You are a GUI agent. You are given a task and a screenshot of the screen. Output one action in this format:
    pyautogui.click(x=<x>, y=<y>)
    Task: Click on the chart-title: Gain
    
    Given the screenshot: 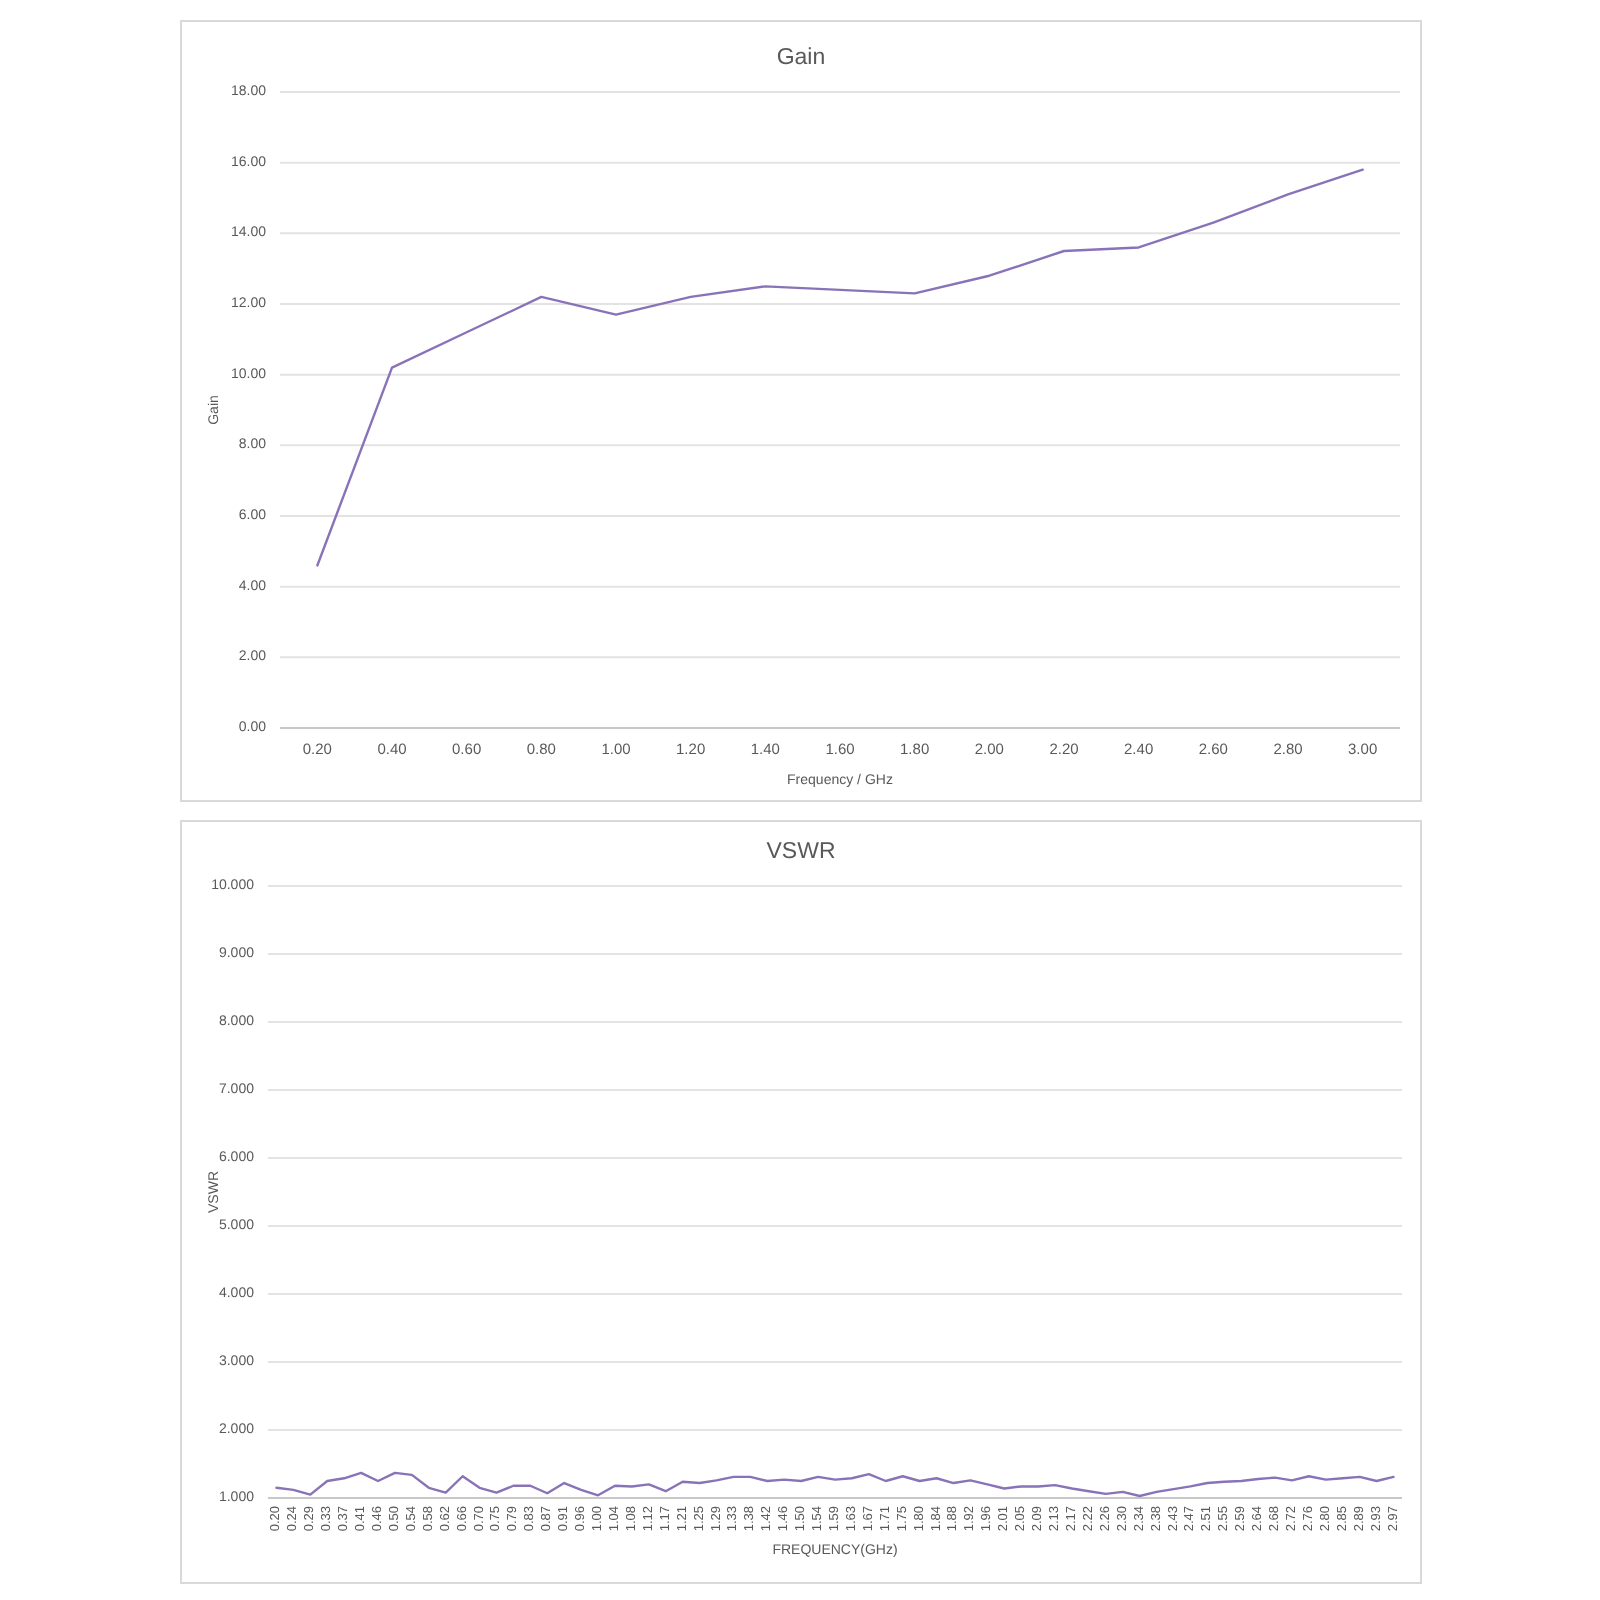 What is the action you would take?
    pyautogui.click(x=801, y=58)
    